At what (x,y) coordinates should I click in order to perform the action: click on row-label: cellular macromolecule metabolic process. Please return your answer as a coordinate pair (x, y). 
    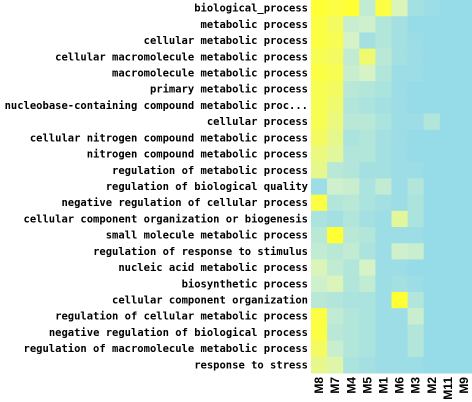
    Looking at the image, I should click on (181, 57).